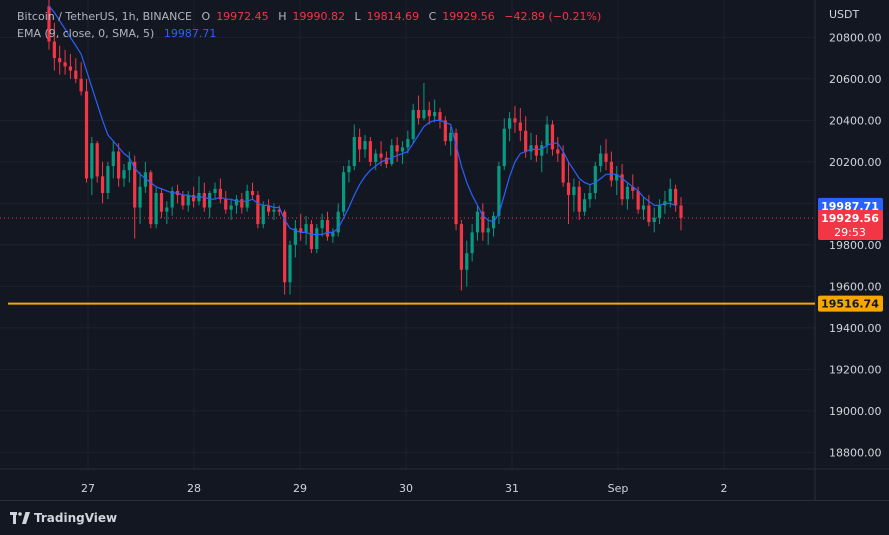  I want to click on price-label-text-EMA: 19987.71, so click(850, 206).